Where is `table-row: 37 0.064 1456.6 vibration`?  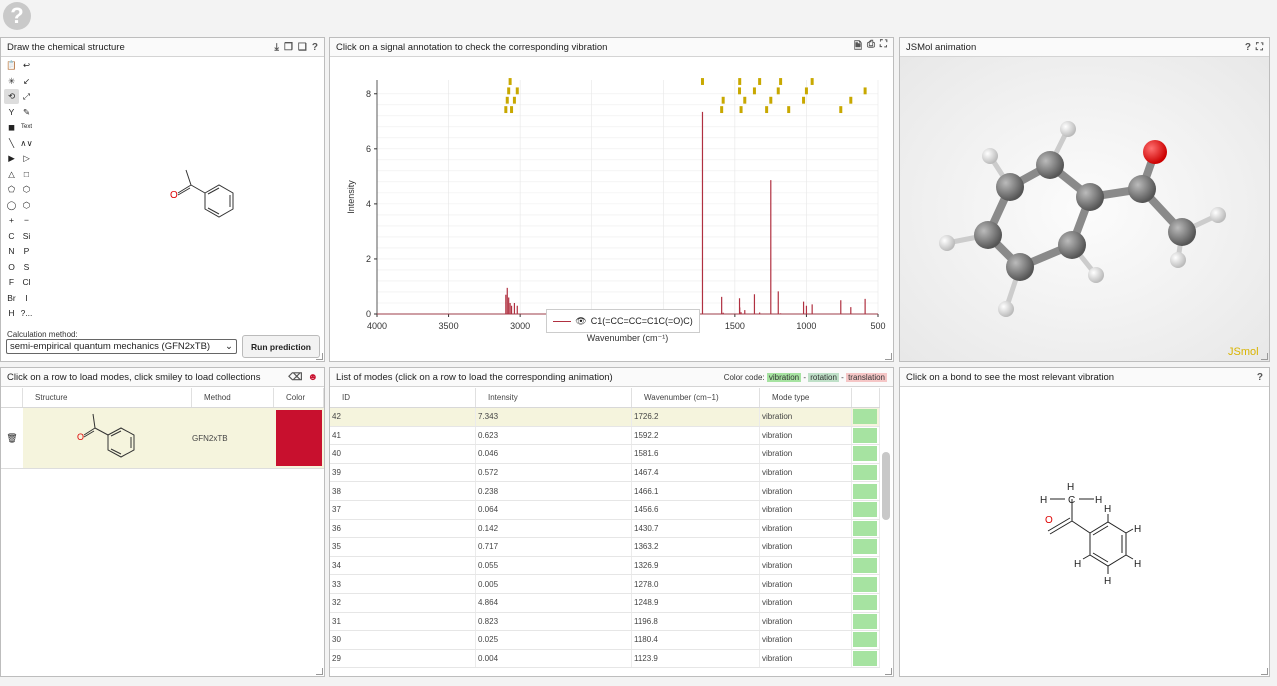 table-row: 37 0.064 1456.6 vibration is located at coordinates (605, 510).